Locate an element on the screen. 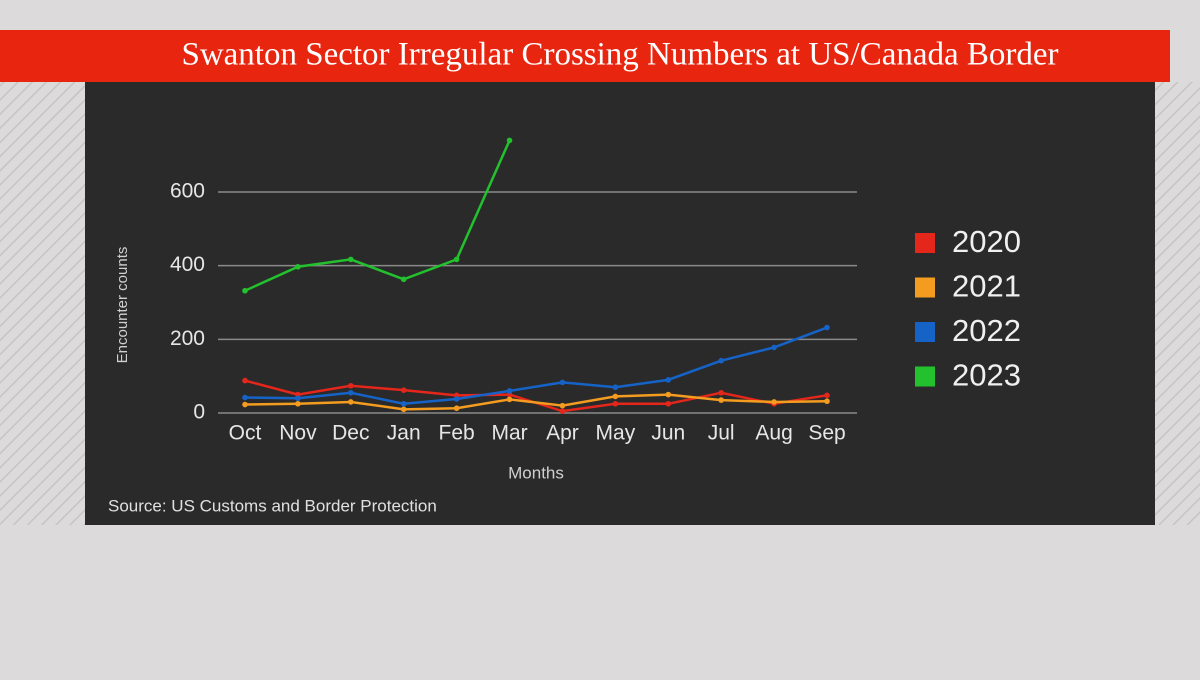 This screenshot has width=1200, height=680. x-tick-label: Jan is located at coordinates (404, 433).